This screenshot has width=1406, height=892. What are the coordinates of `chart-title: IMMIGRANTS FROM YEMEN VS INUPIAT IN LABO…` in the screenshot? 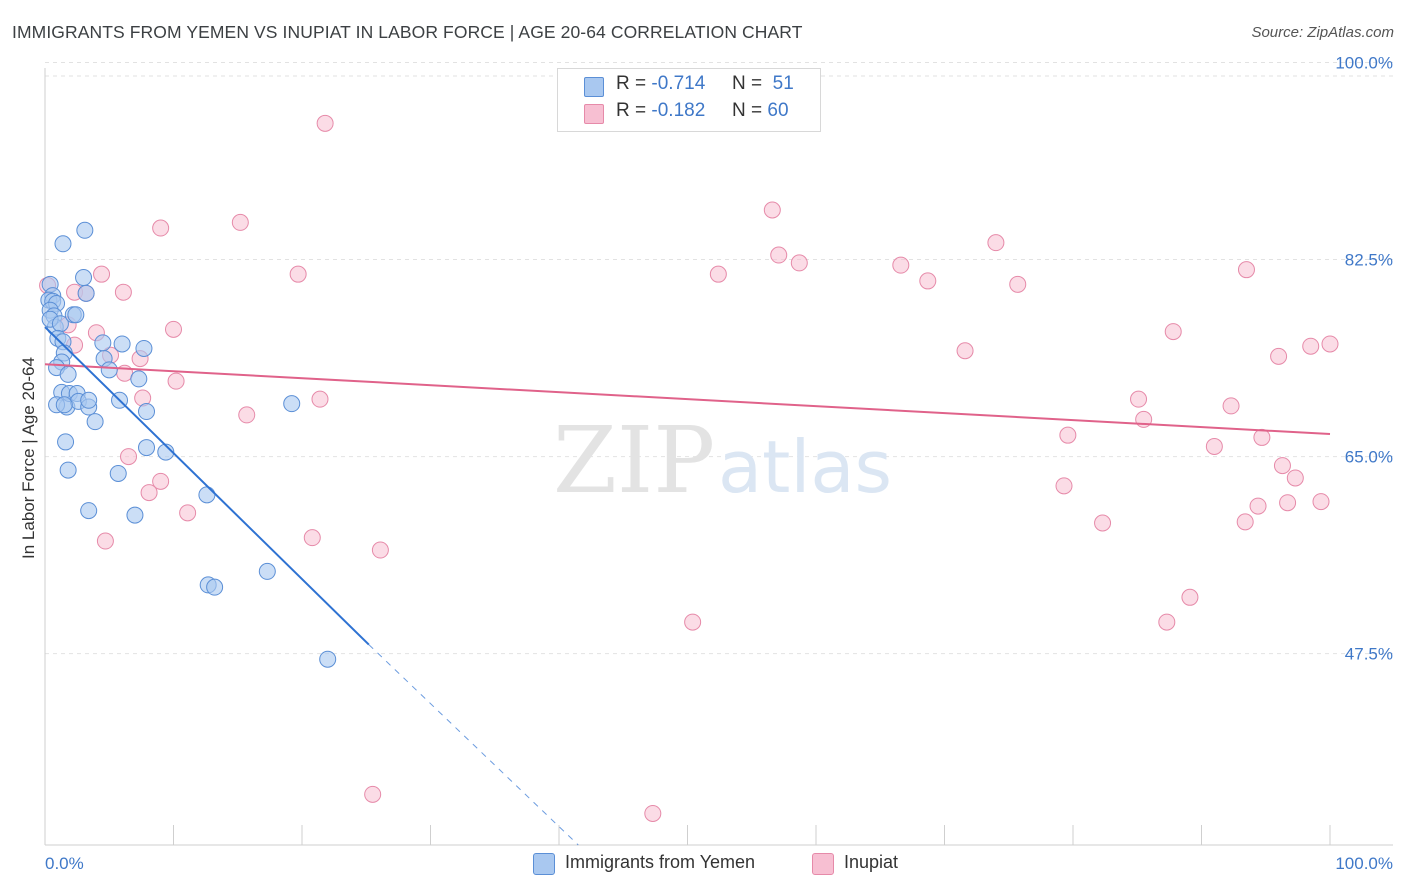 It's located at (407, 32).